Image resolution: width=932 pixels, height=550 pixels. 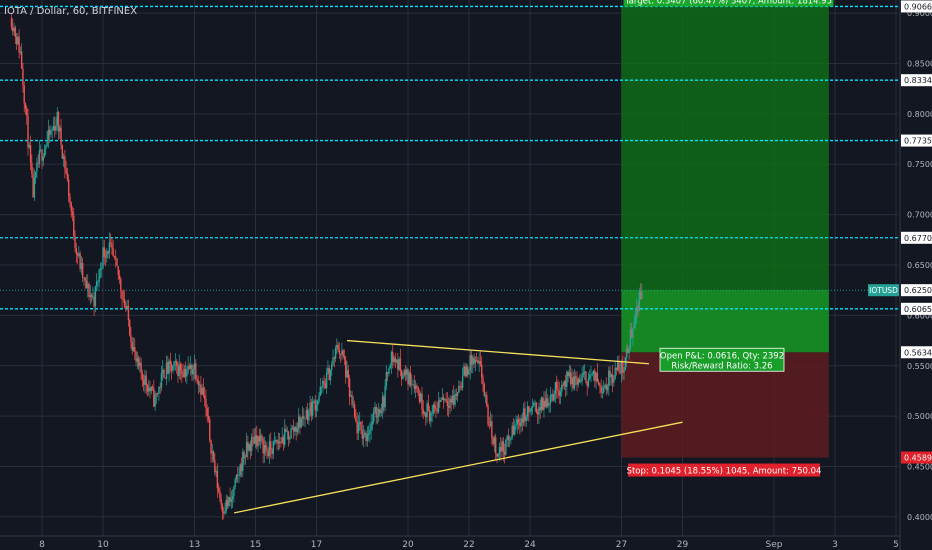 What do you see at coordinates (918, 141) in the screenshot?
I see `level-badge-label: 0.7735` at bounding box center [918, 141].